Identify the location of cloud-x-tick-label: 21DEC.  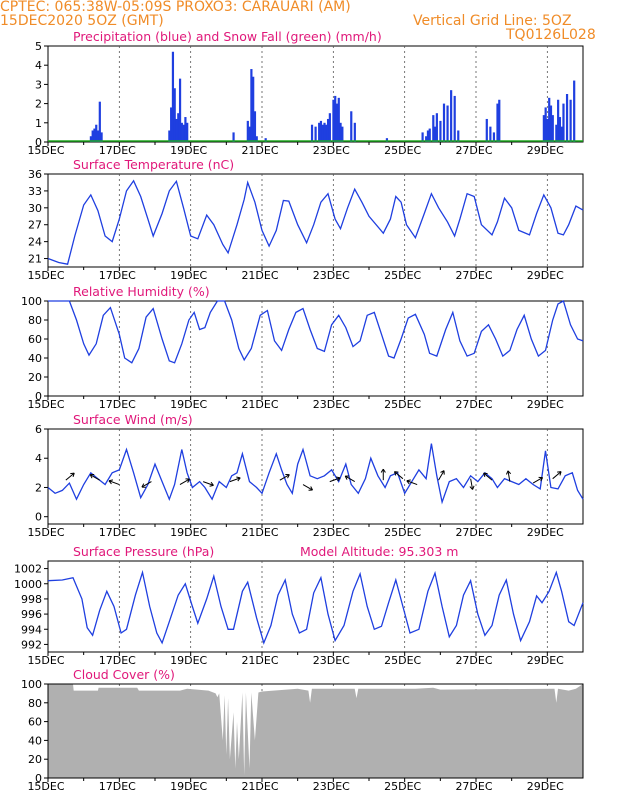
(259, 786).